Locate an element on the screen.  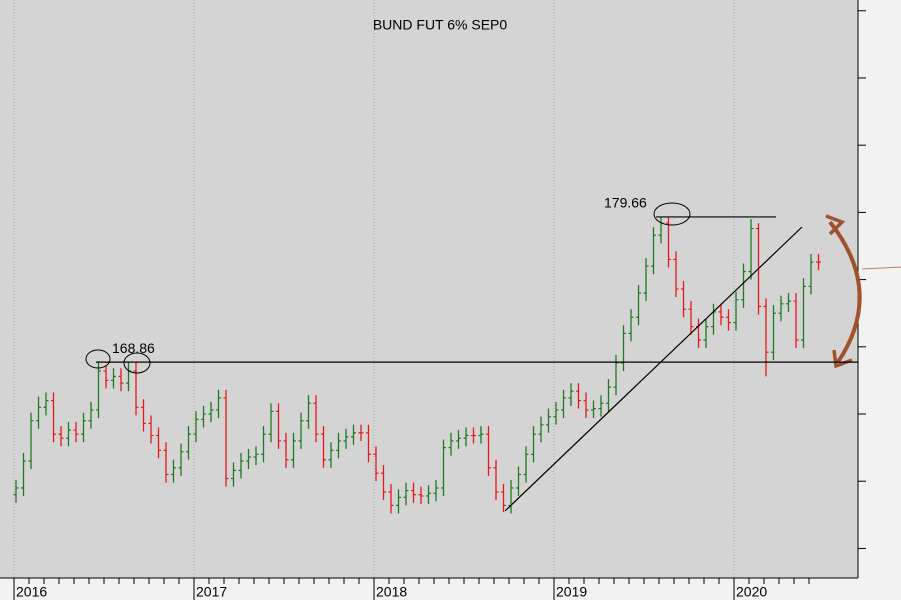
x-tick-label: 2016 is located at coordinates (31, 592).